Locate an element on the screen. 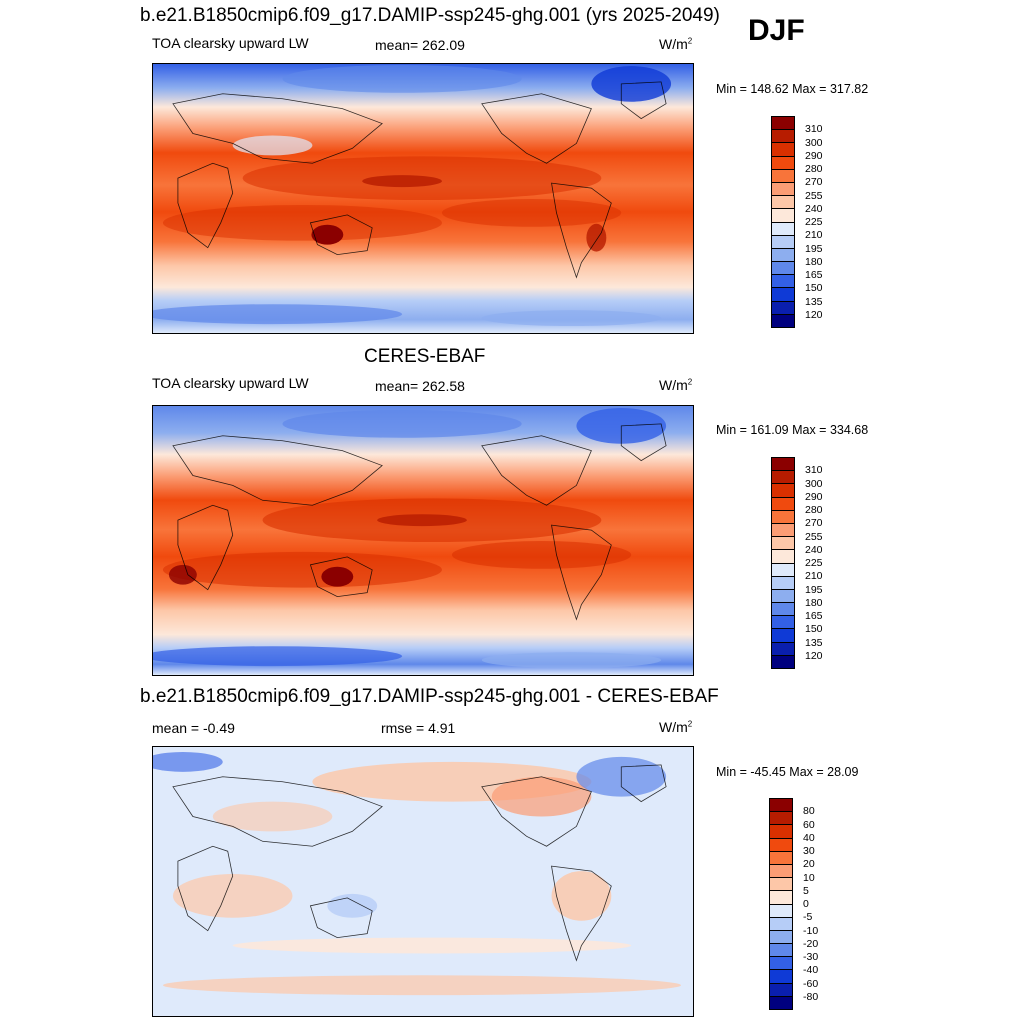 The image size is (1024, 1024). colorbar-label: -20 is located at coordinates (811, 943).